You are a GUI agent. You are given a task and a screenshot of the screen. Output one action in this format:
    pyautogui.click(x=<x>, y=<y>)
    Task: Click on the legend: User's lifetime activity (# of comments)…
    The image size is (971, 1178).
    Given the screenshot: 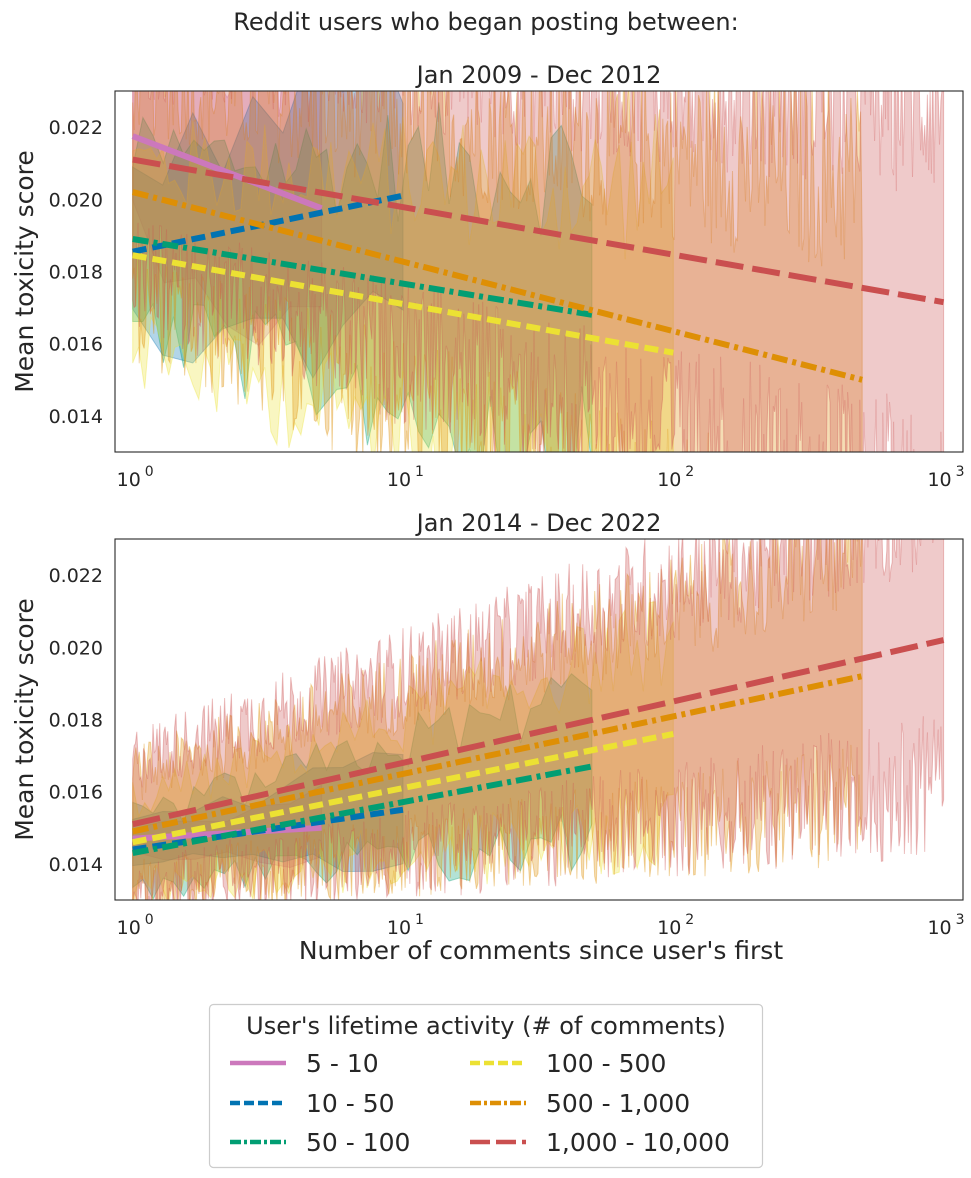 What is the action you would take?
    pyautogui.click(x=486, y=1086)
    